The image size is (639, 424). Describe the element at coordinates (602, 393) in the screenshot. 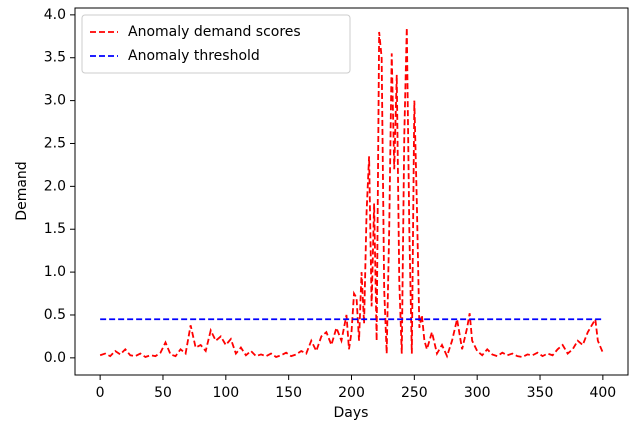

I see `x-tick-label: 400` at that location.